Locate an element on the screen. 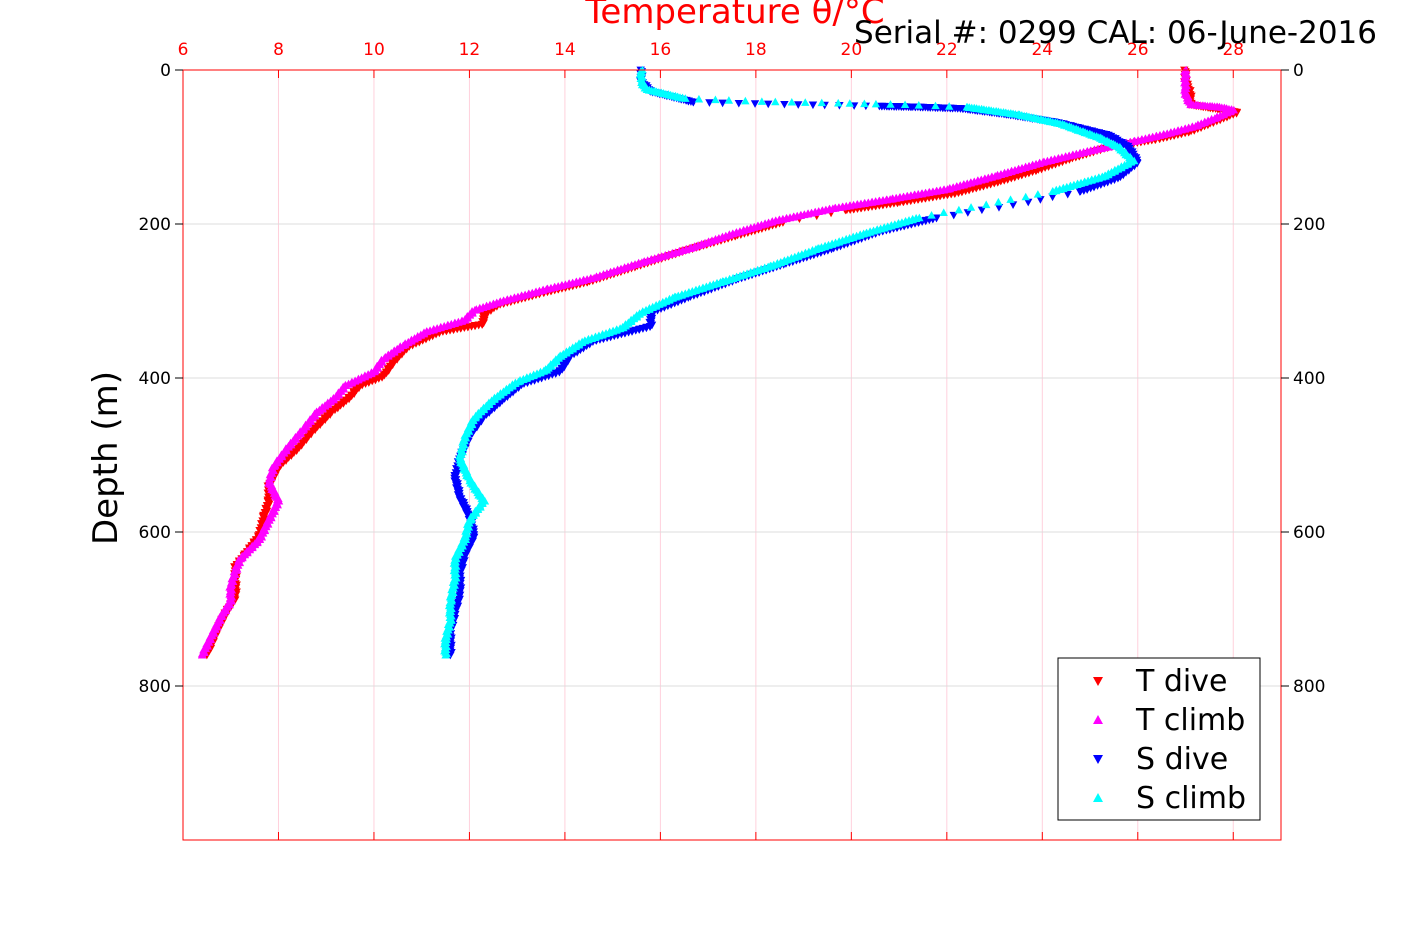 The image size is (1417, 945). top-axis-tick-label: 6 is located at coordinates (183, 50).